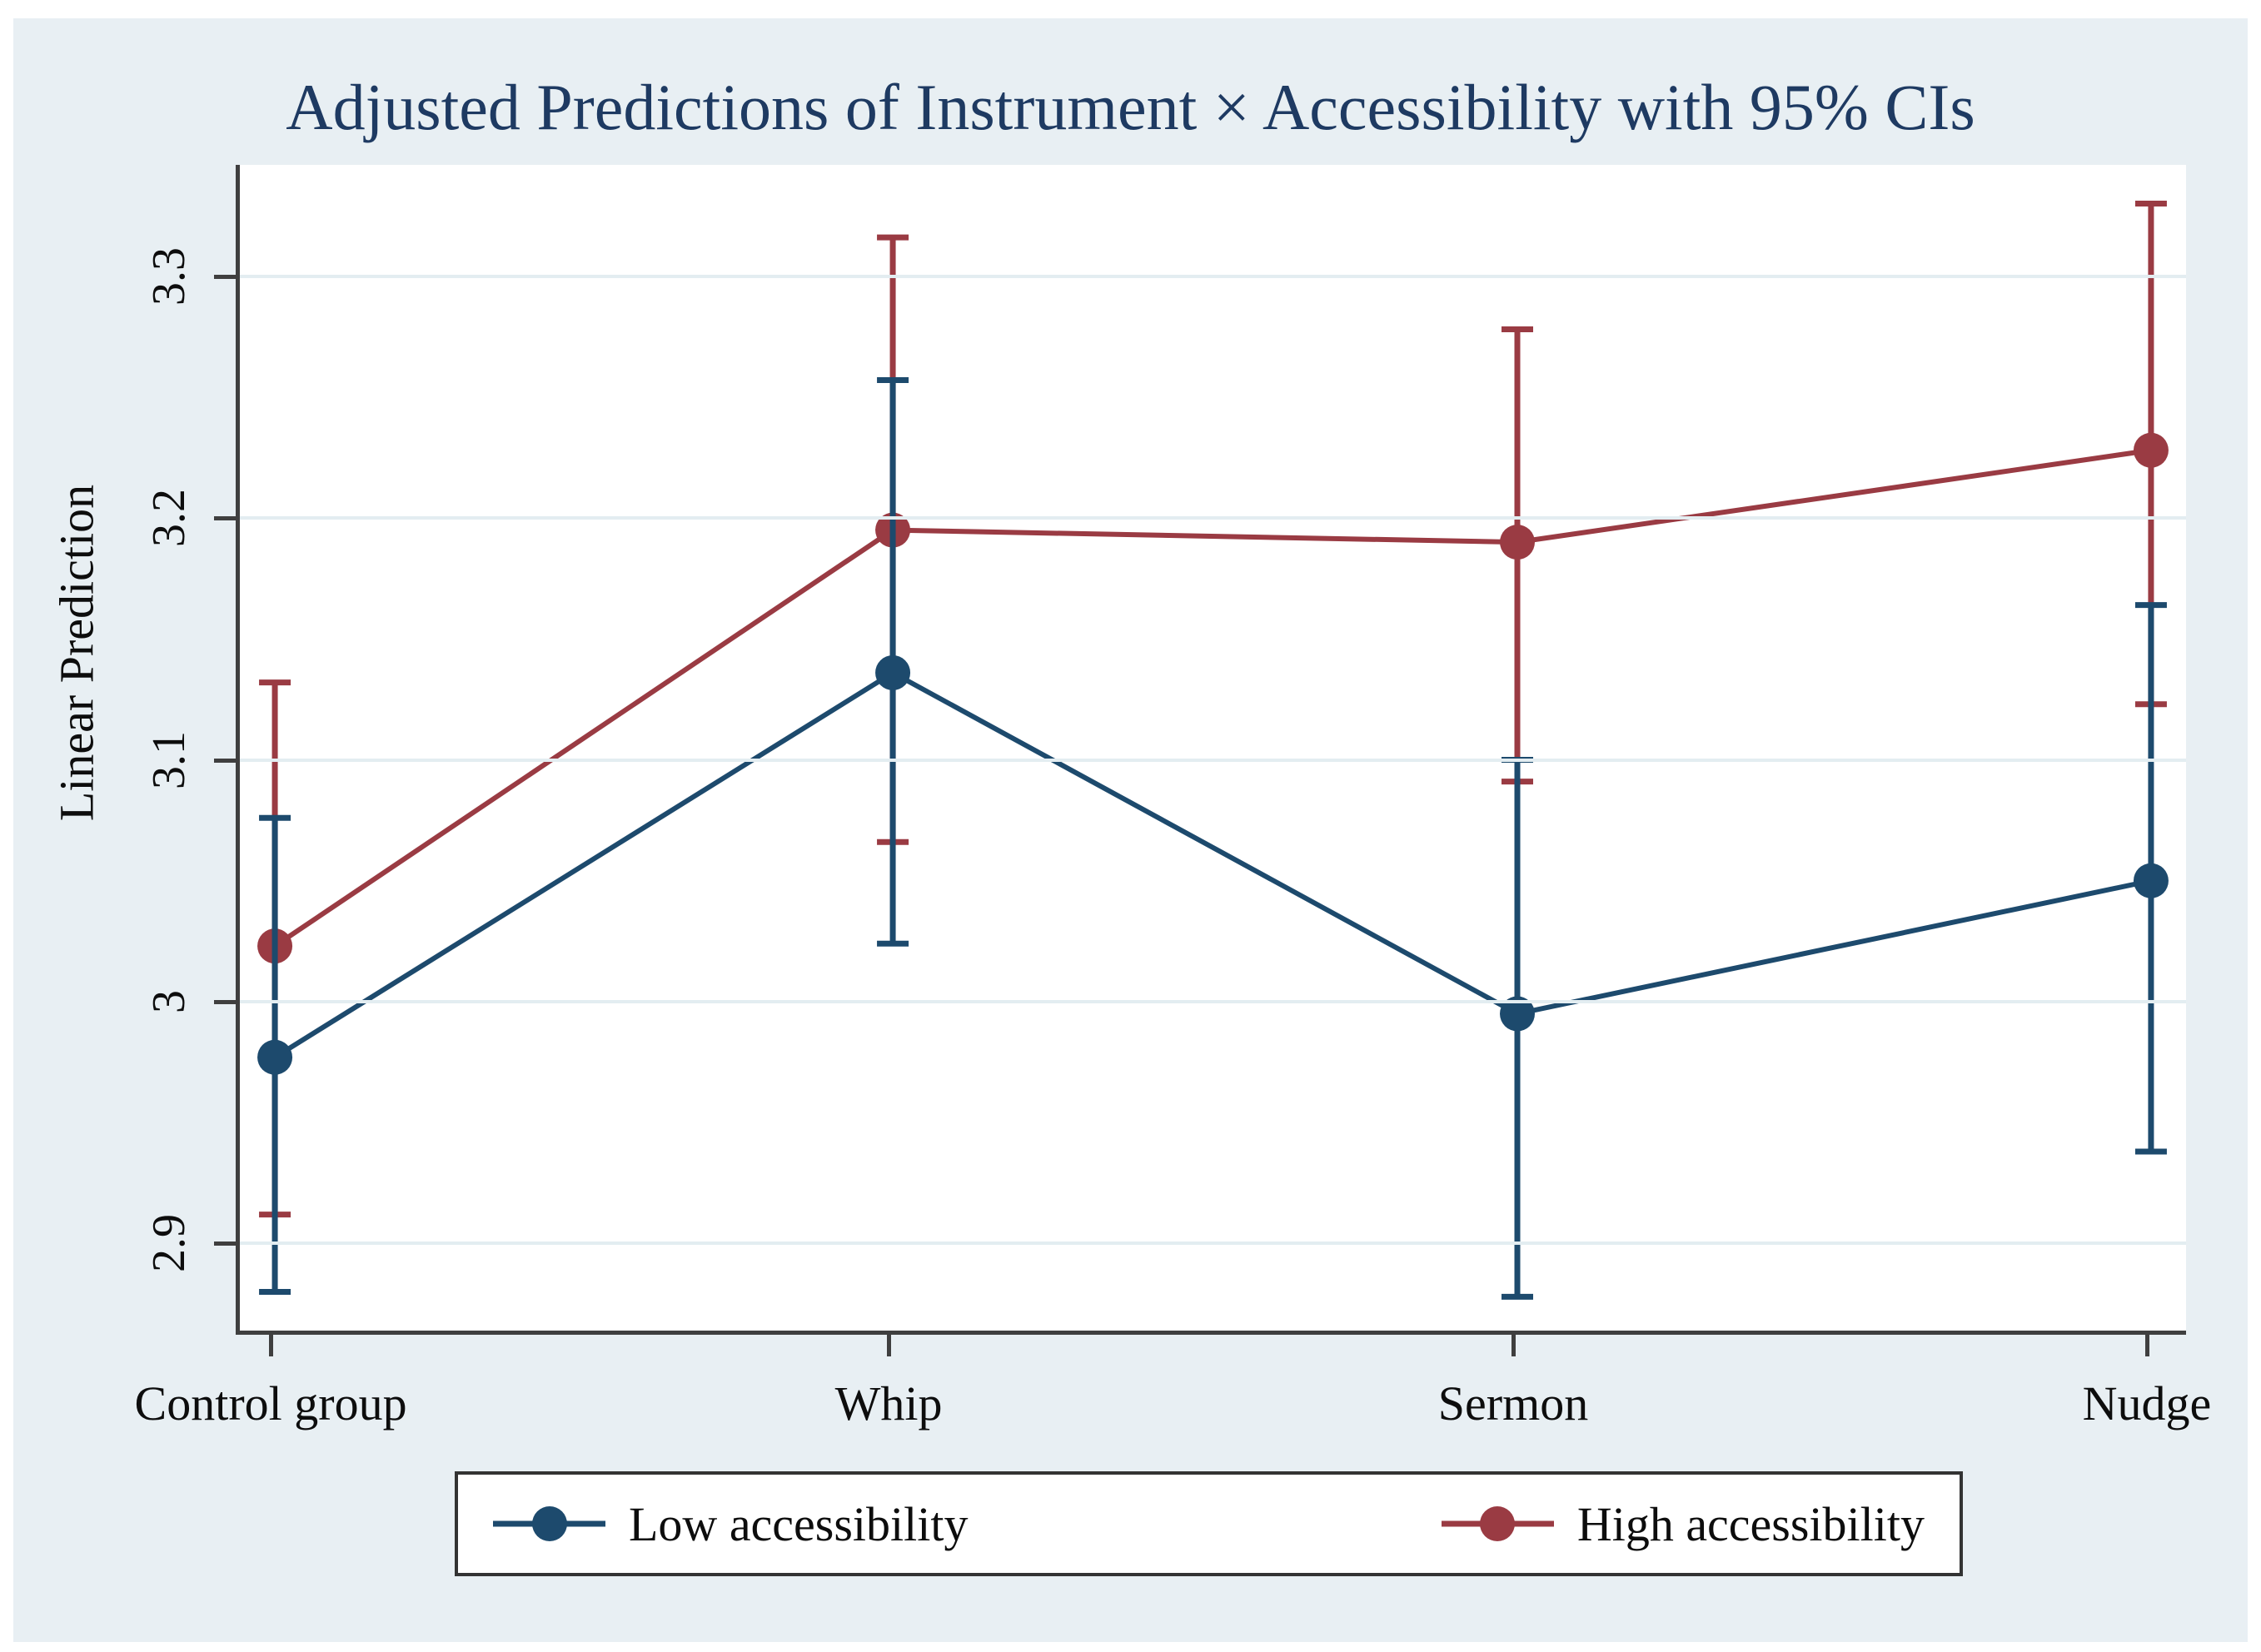 Image resolution: width=2261 pixels, height=1652 pixels. What do you see at coordinates (169, 1001) in the screenshot?
I see `y-tick-label: 3` at bounding box center [169, 1001].